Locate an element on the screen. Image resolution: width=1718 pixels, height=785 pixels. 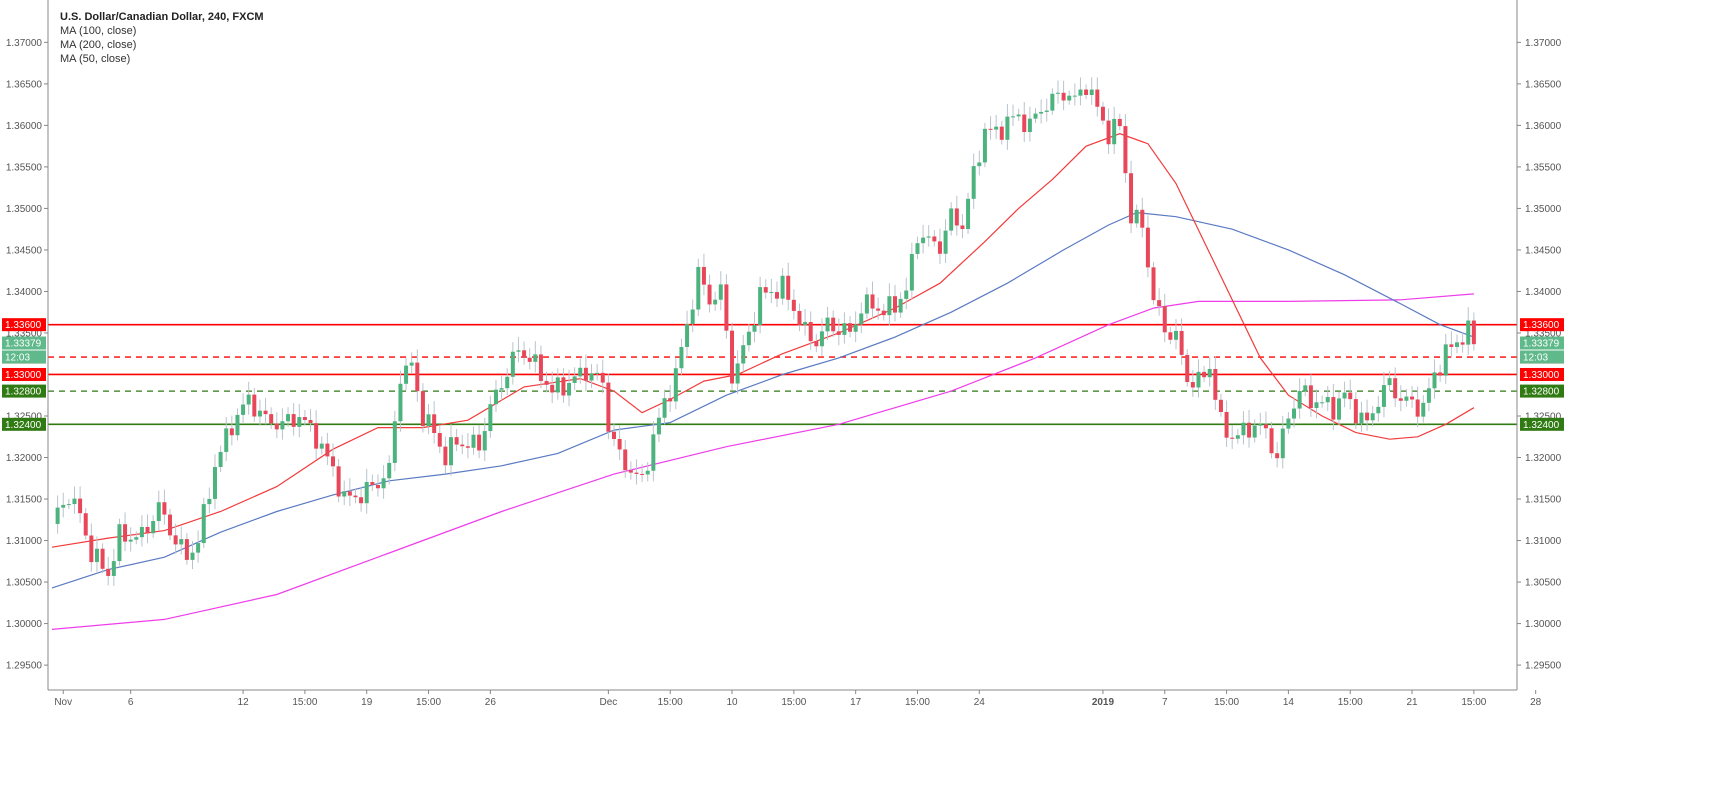
y-tick-label-left: 1.34500 is located at coordinates (24, 250).